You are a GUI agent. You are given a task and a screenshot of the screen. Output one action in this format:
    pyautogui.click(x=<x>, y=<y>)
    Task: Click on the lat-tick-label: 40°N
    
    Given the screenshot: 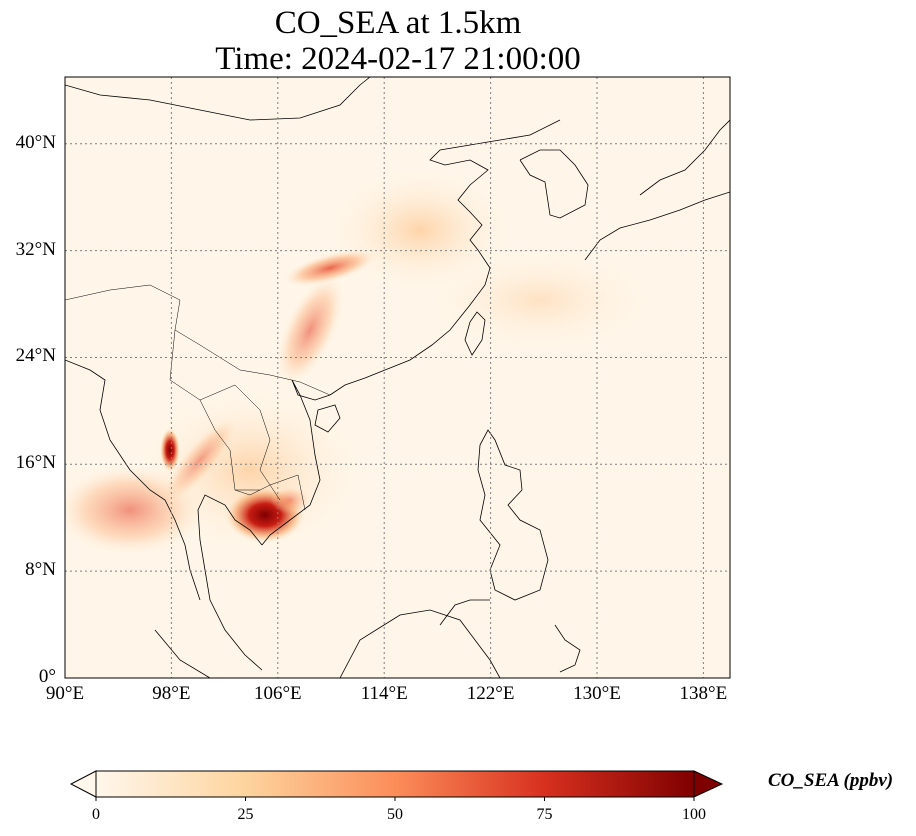 What is the action you would take?
    pyautogui.click(x=35, y=142)
    